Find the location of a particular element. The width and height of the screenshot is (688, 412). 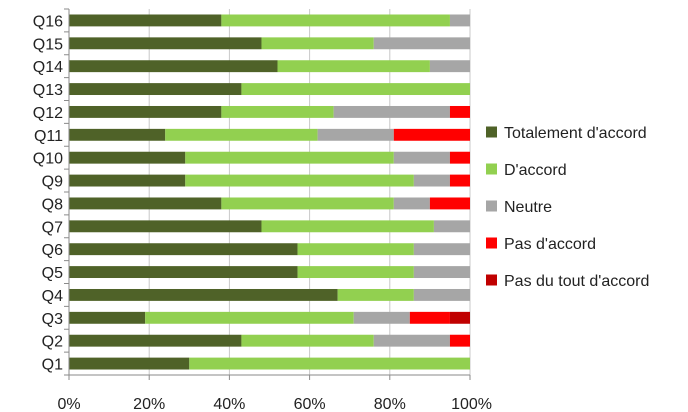

bar-q15-d-accord is located at coordinates (317, 43).